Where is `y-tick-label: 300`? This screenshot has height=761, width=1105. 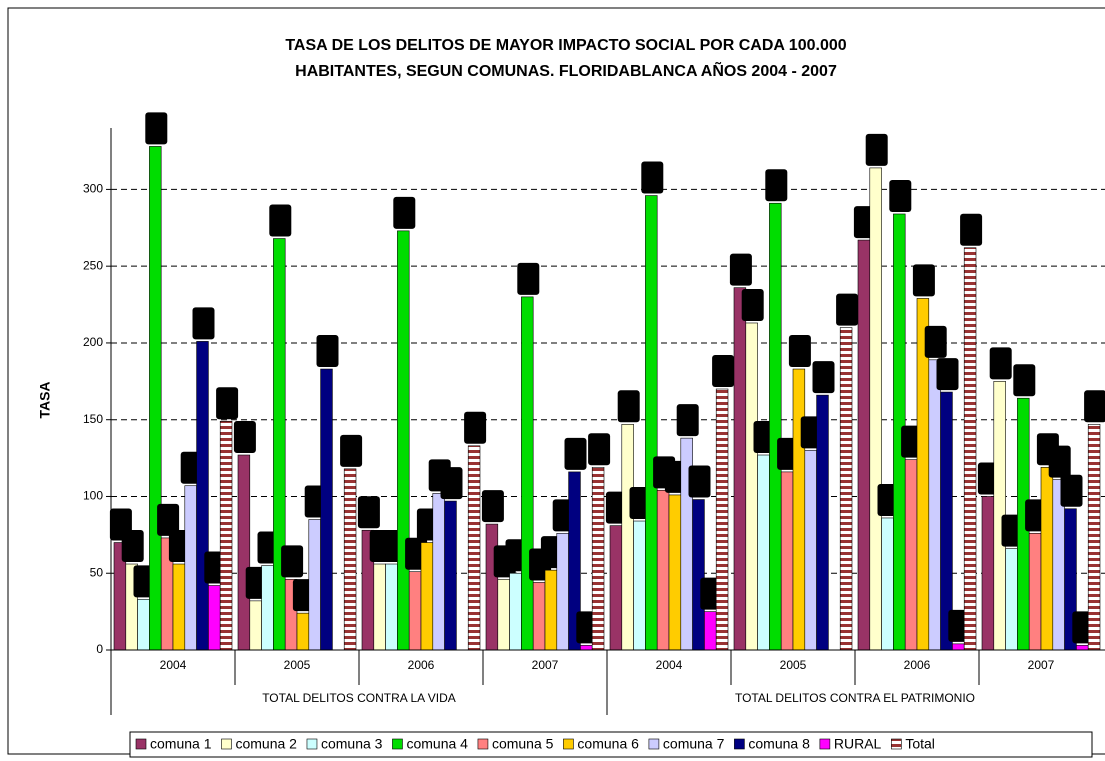
y-tick-label: 300 is located at coordinates (93, 189).